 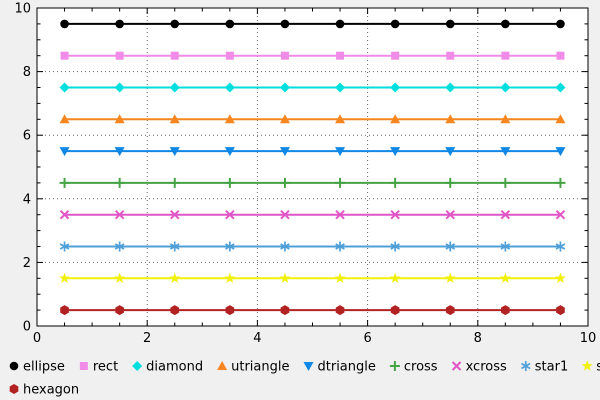 I want to click on series-ellipse, so click(x=312, y=24).